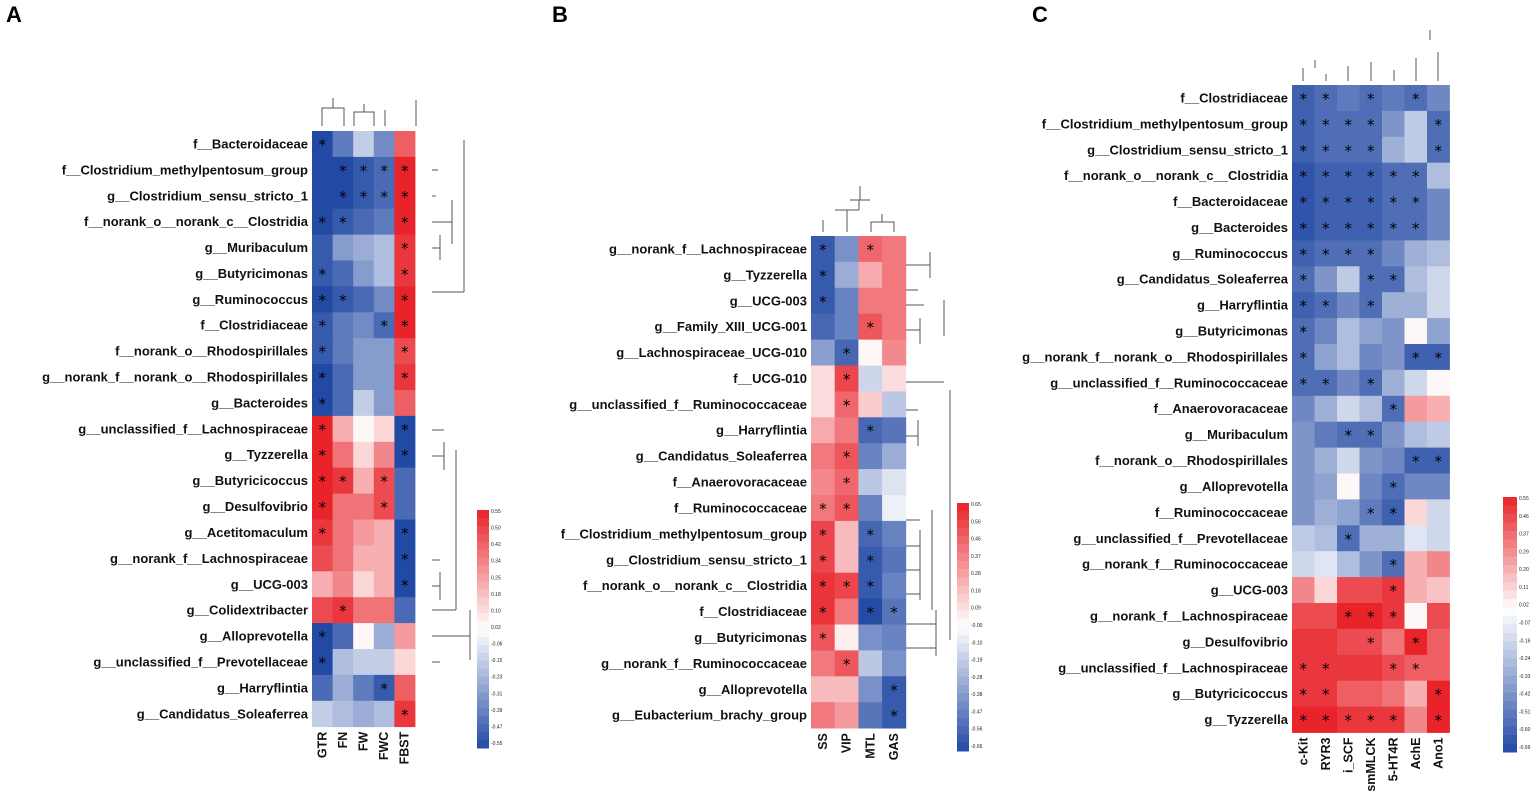 The height and width of the screenshot is (794, 1535). Describe the element at coordinates (858, 209) in the screenshot. I see `column-dendrogram` at that location.